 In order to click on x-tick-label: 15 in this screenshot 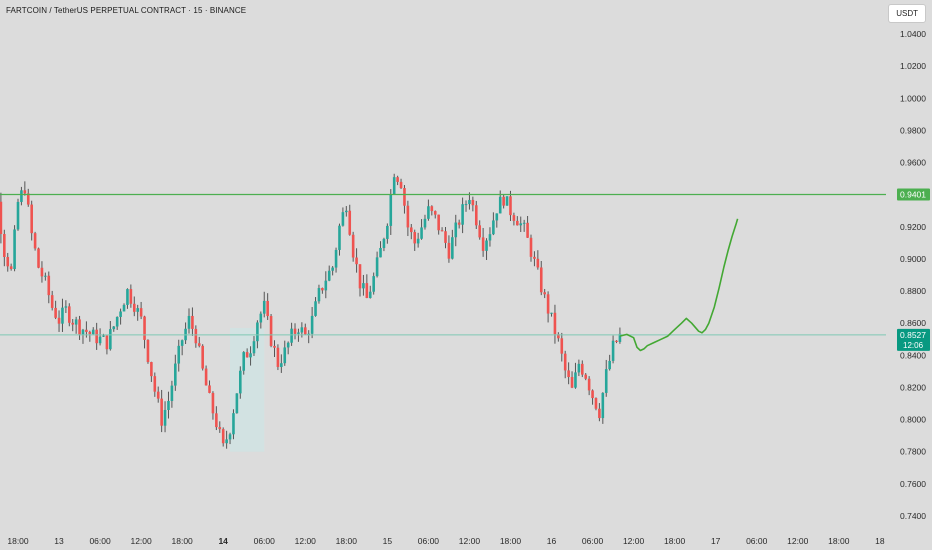, I will do `click(388, 541)`.